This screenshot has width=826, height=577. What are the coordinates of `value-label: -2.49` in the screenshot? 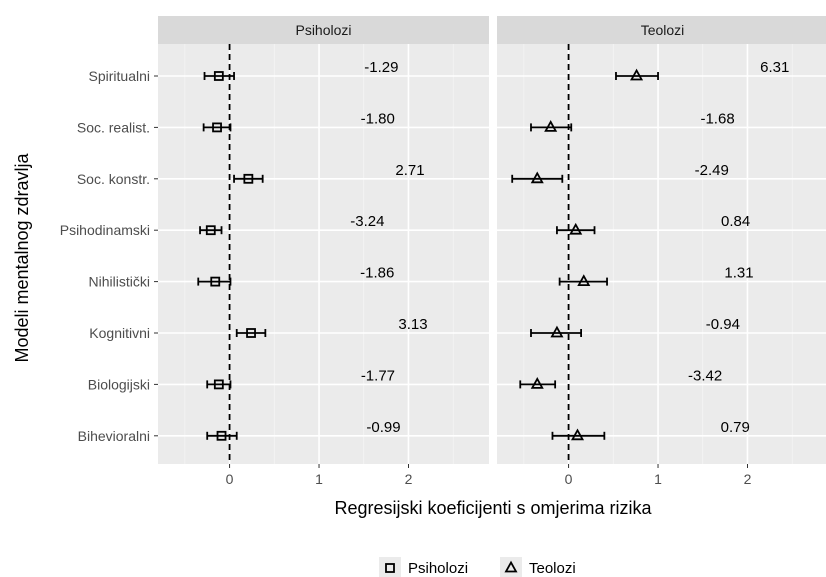 It's located at (712, 170).